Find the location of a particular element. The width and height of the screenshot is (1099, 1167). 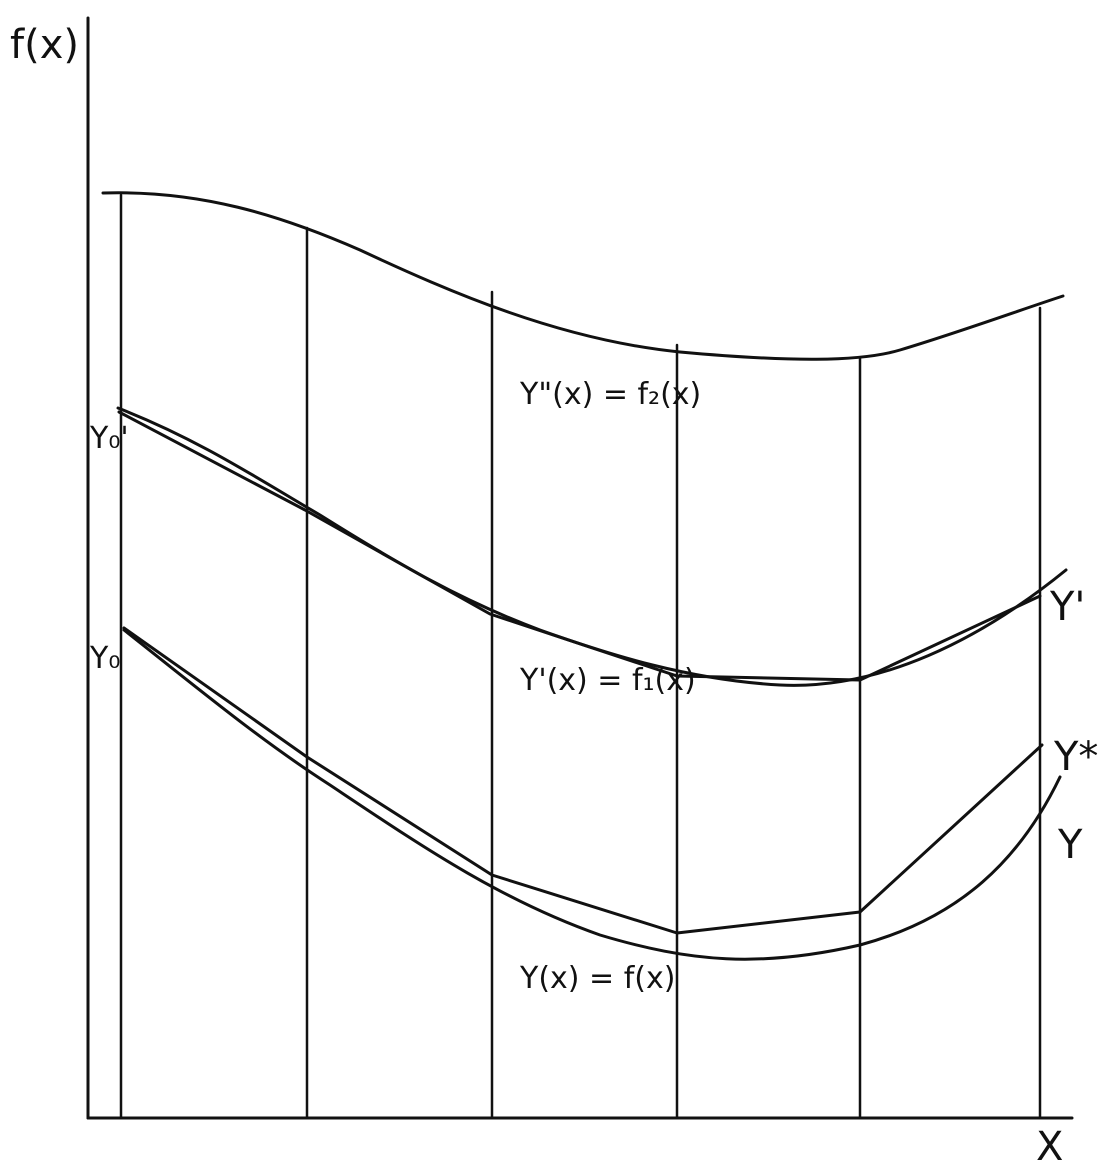

second-derivative-curve is located at coordinates (583, 276).